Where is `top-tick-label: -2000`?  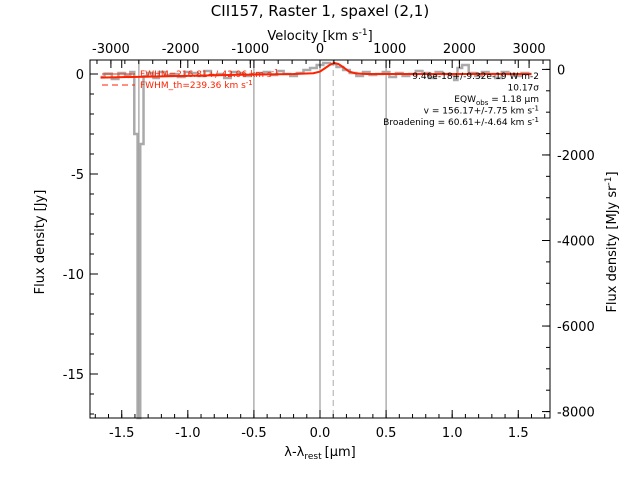 top-tick-label: -2000 is located at coordinates (181, 49).